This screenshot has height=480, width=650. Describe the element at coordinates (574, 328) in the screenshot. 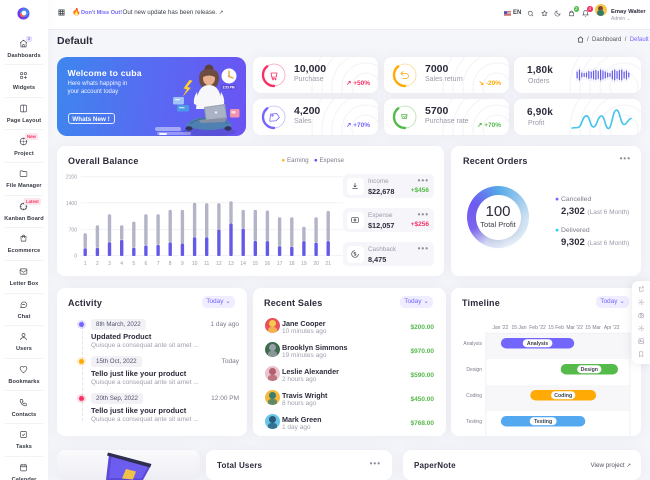

I see `svg-text: Mar '22` at that location.